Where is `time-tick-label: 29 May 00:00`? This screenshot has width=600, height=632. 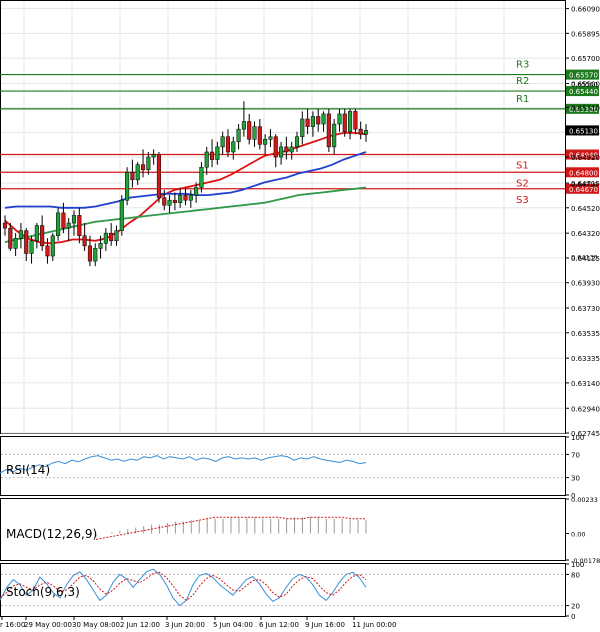
time-tick-label: 29 May 00:00 is located at coordinates (48, 625).